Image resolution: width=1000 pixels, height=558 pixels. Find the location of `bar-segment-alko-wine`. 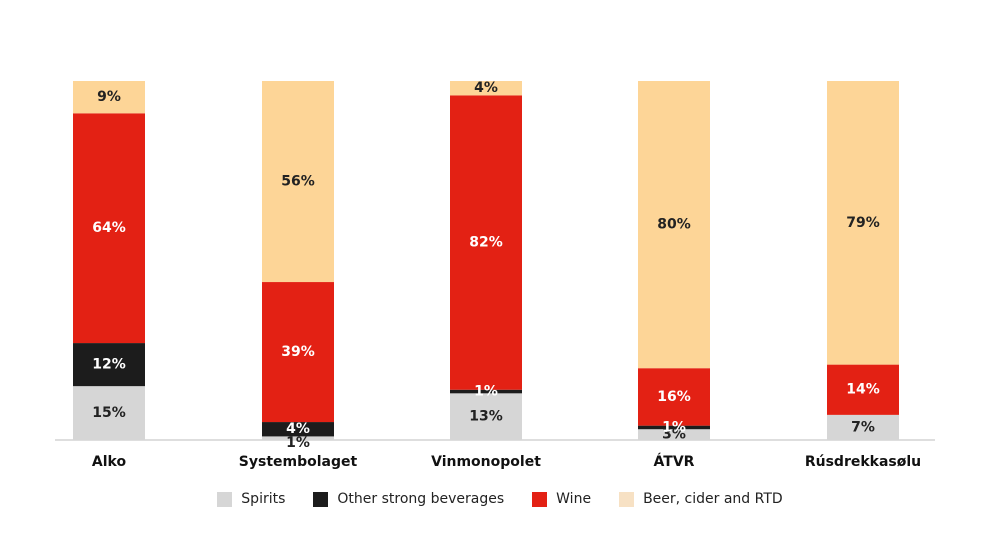

bar-segment-alko-wine is located at coordinates (109, 228).